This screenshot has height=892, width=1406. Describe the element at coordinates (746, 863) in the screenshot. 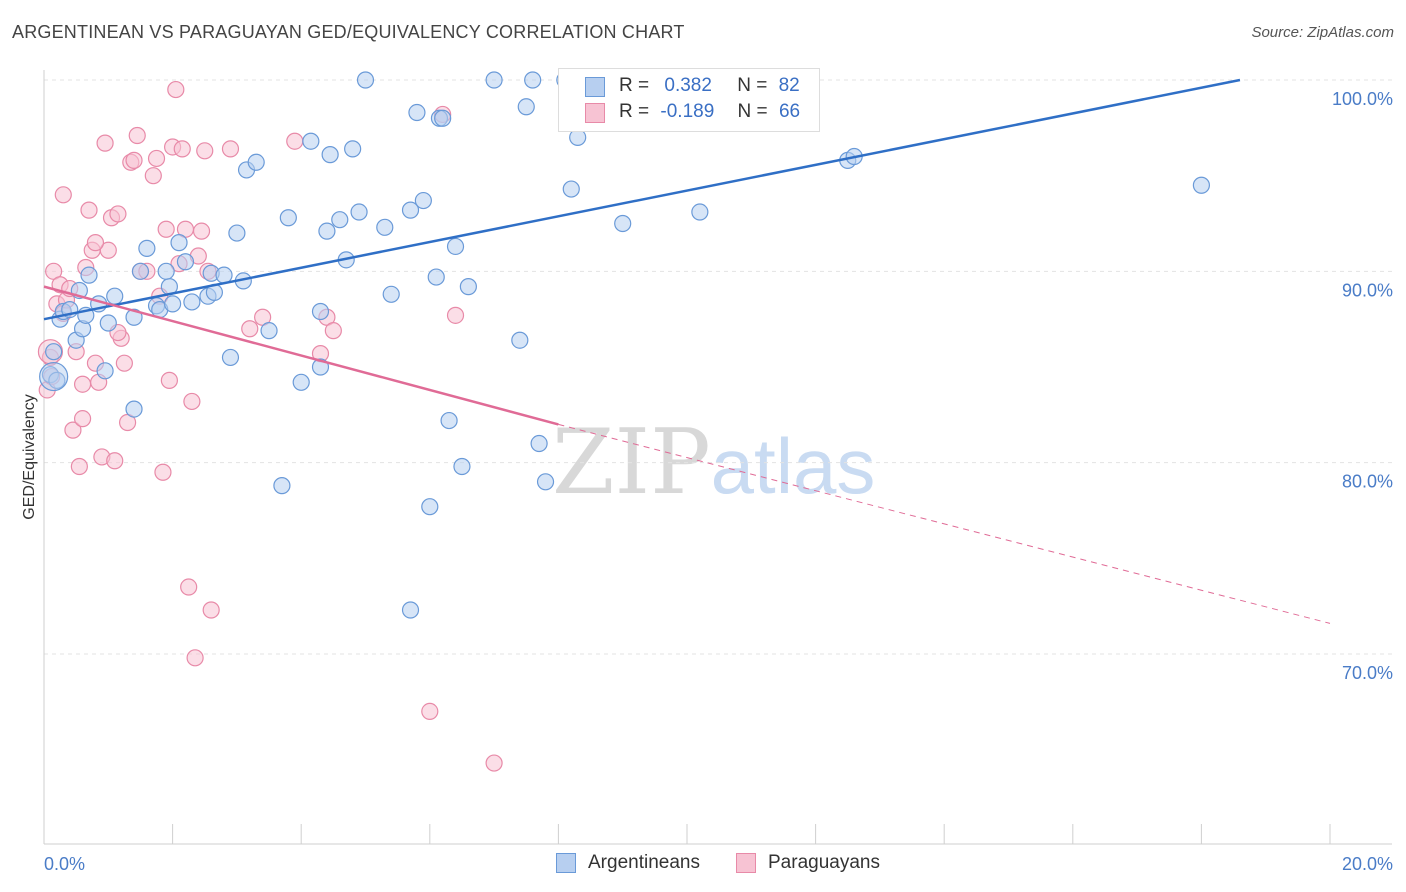

I see `bottom-swatch-pink` at that location.